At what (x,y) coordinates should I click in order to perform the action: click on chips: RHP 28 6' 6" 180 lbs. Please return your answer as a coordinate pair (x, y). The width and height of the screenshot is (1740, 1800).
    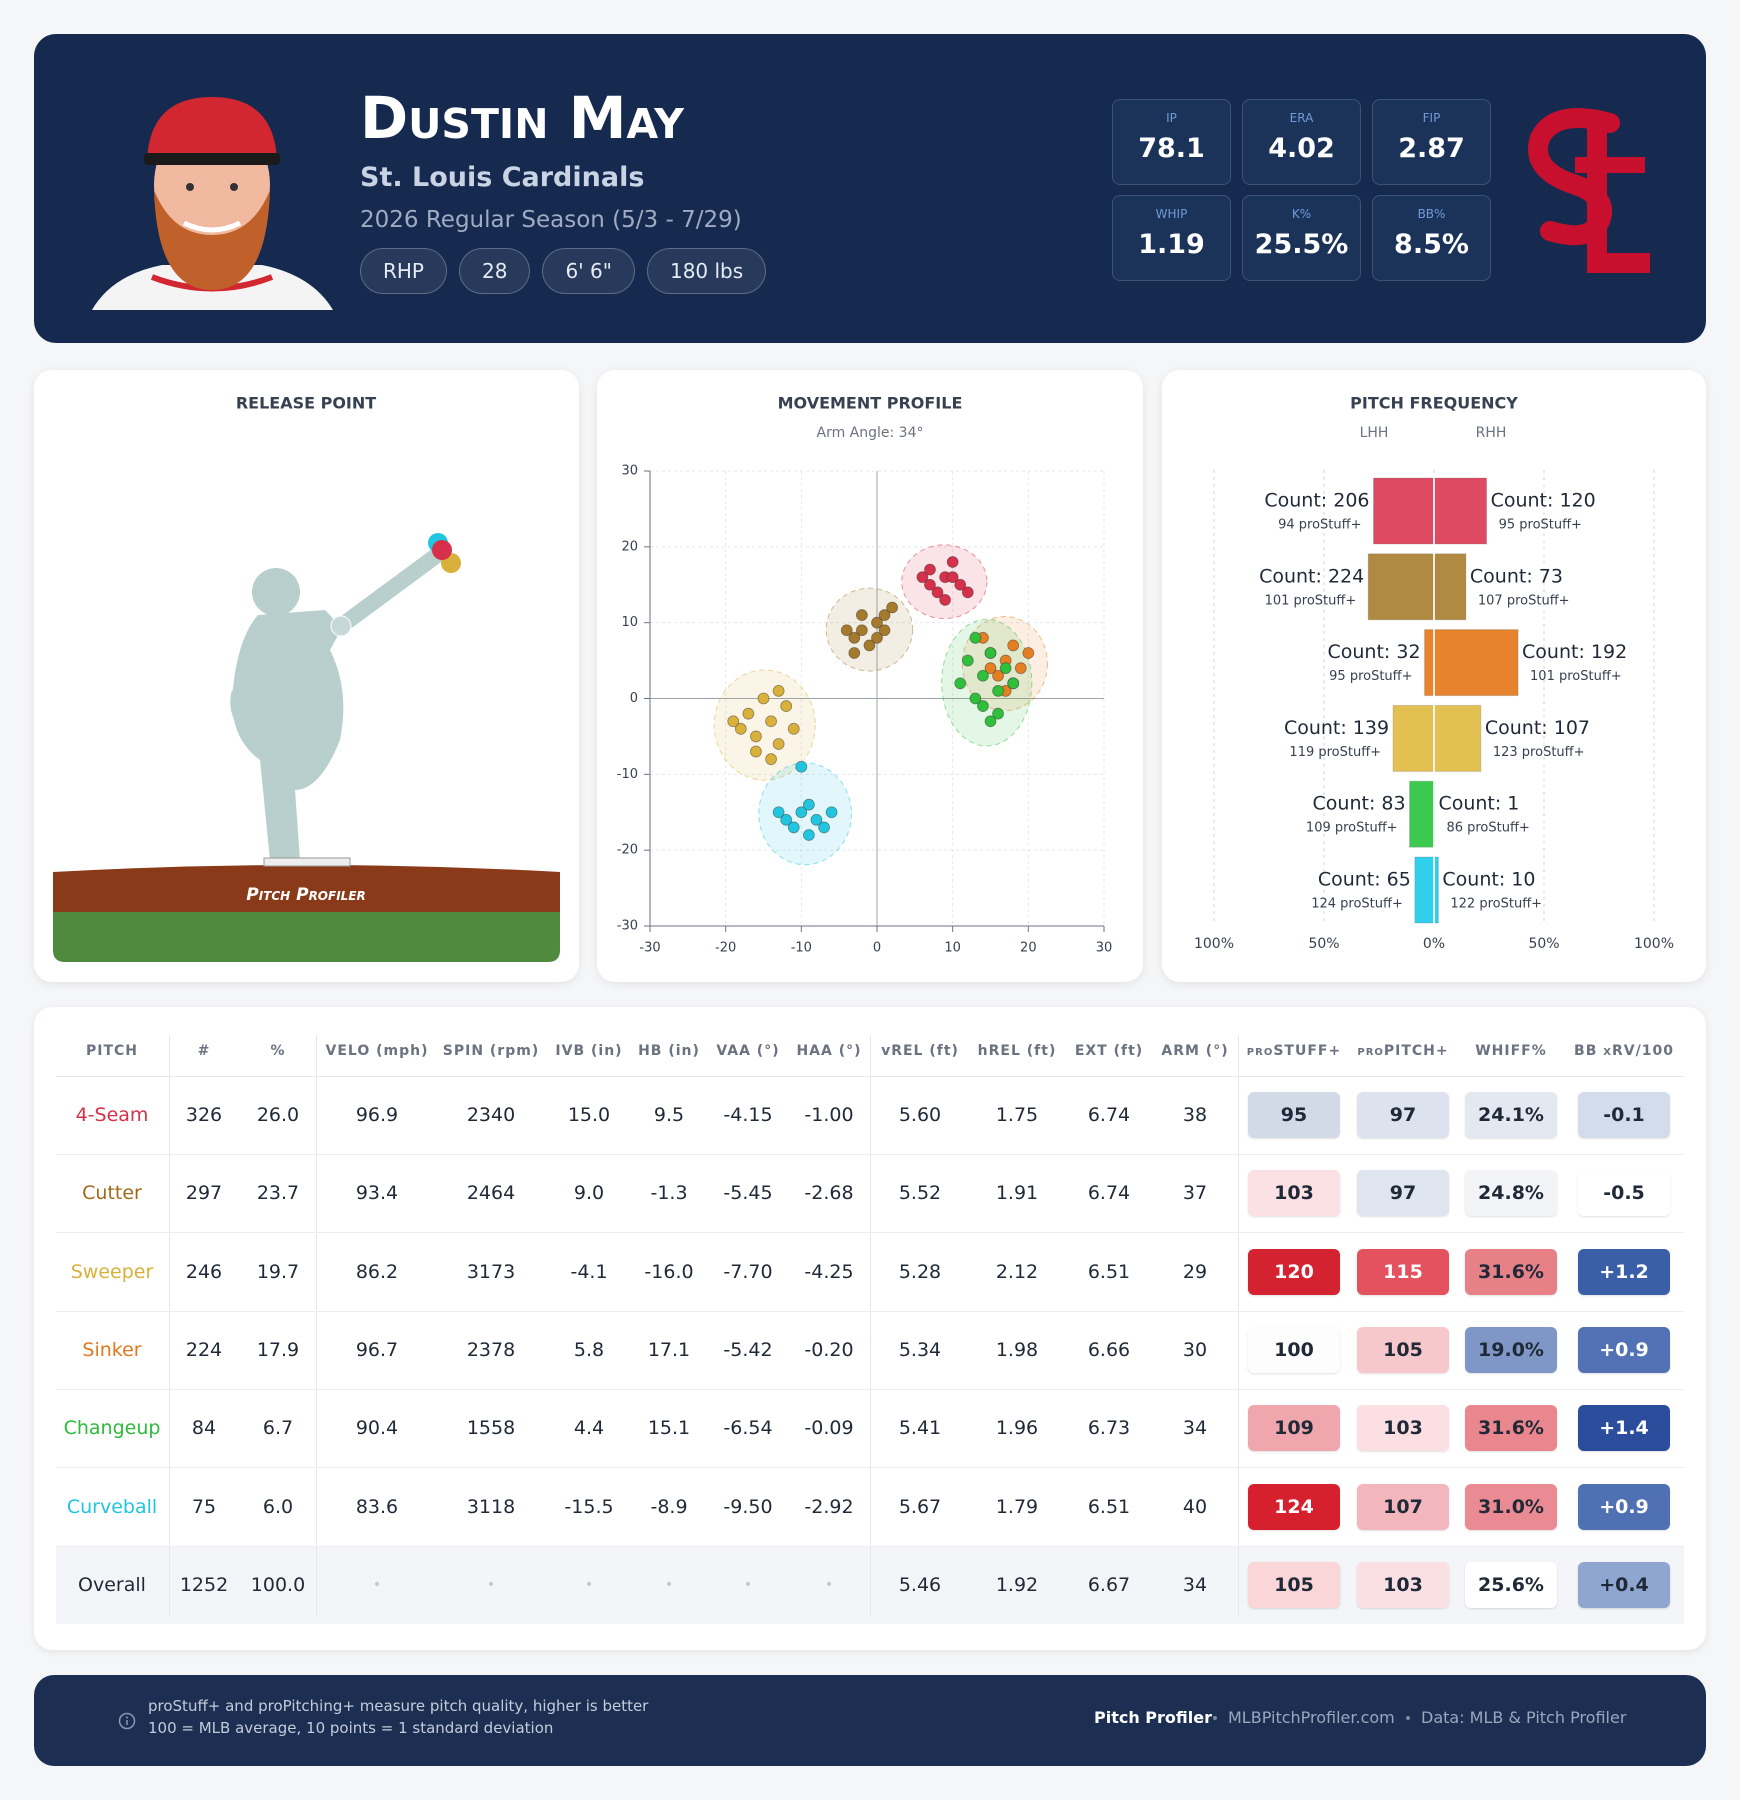
    Looking at the image, I should click on (569, 271).